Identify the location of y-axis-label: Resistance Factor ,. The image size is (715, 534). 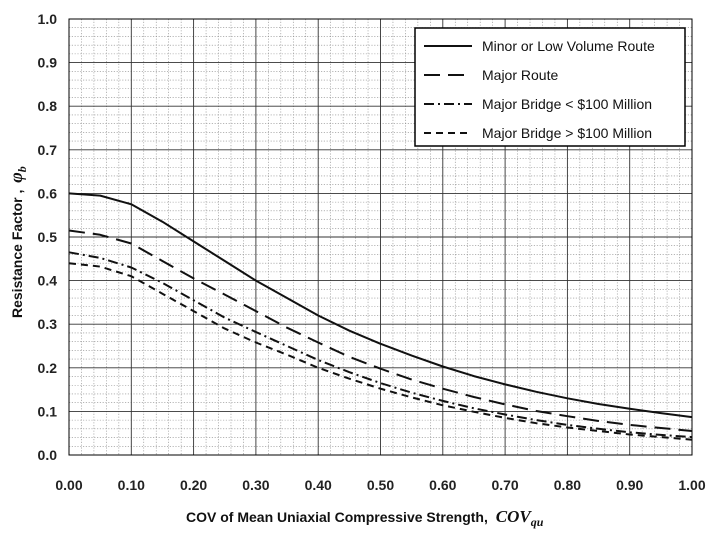
(17, 254).